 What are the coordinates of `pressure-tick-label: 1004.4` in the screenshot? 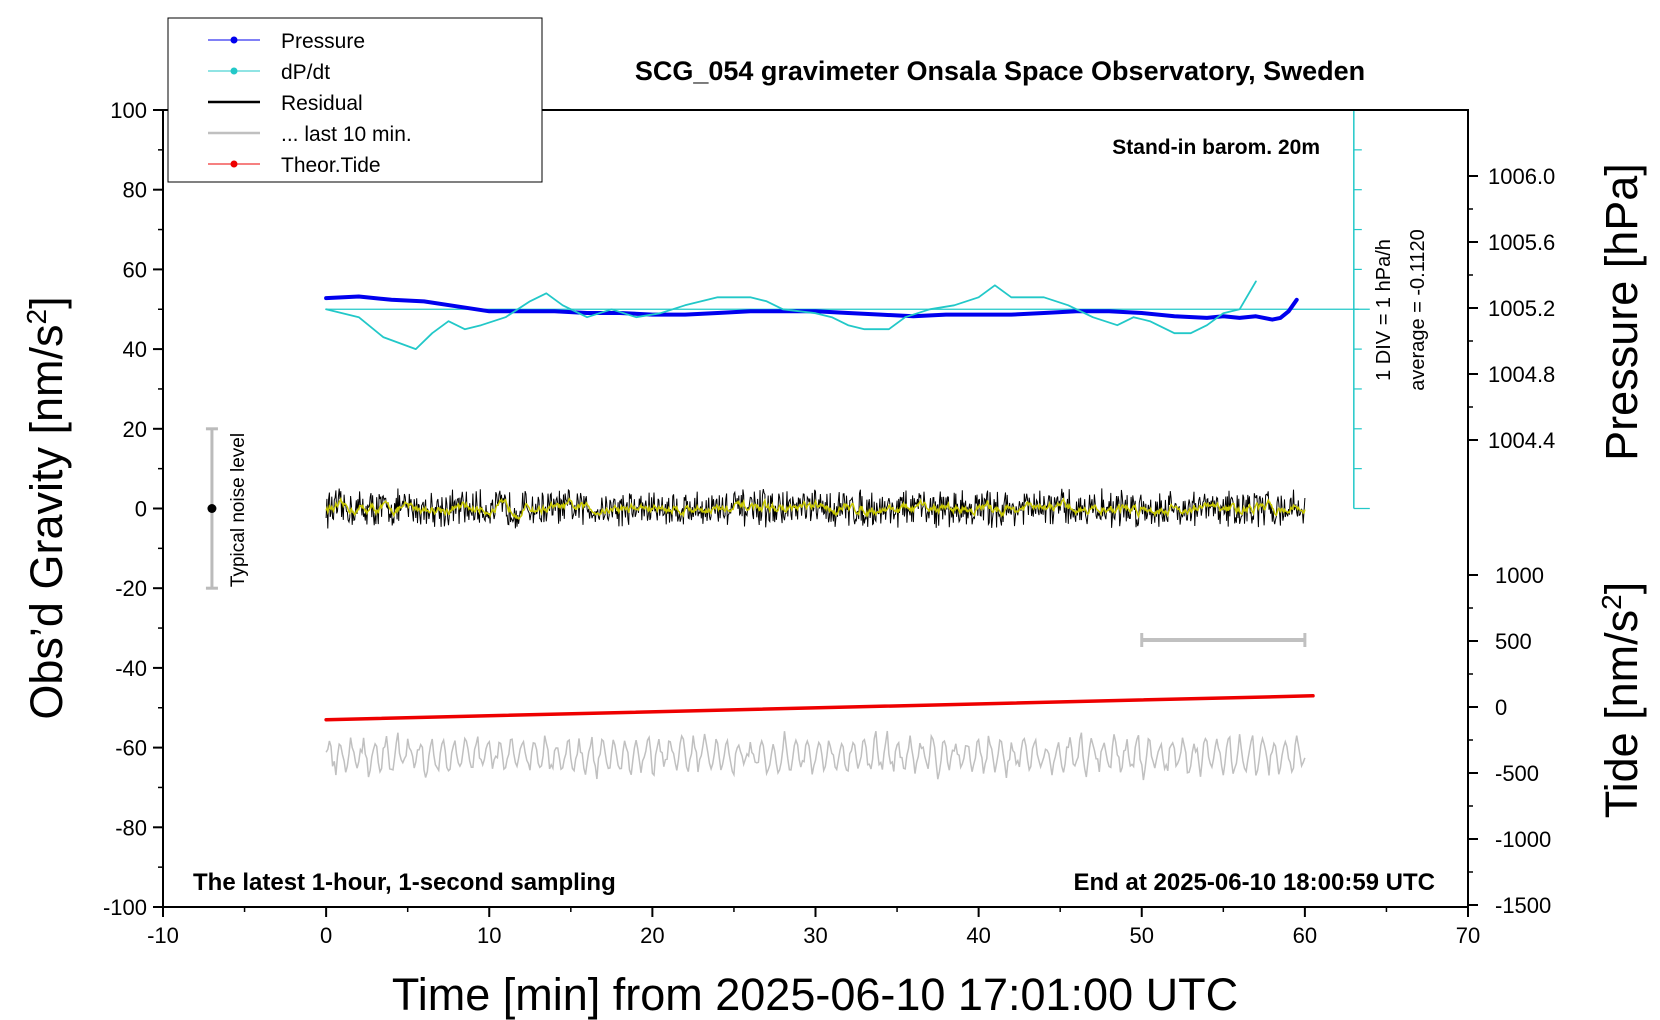 It's located at (1521, 440).